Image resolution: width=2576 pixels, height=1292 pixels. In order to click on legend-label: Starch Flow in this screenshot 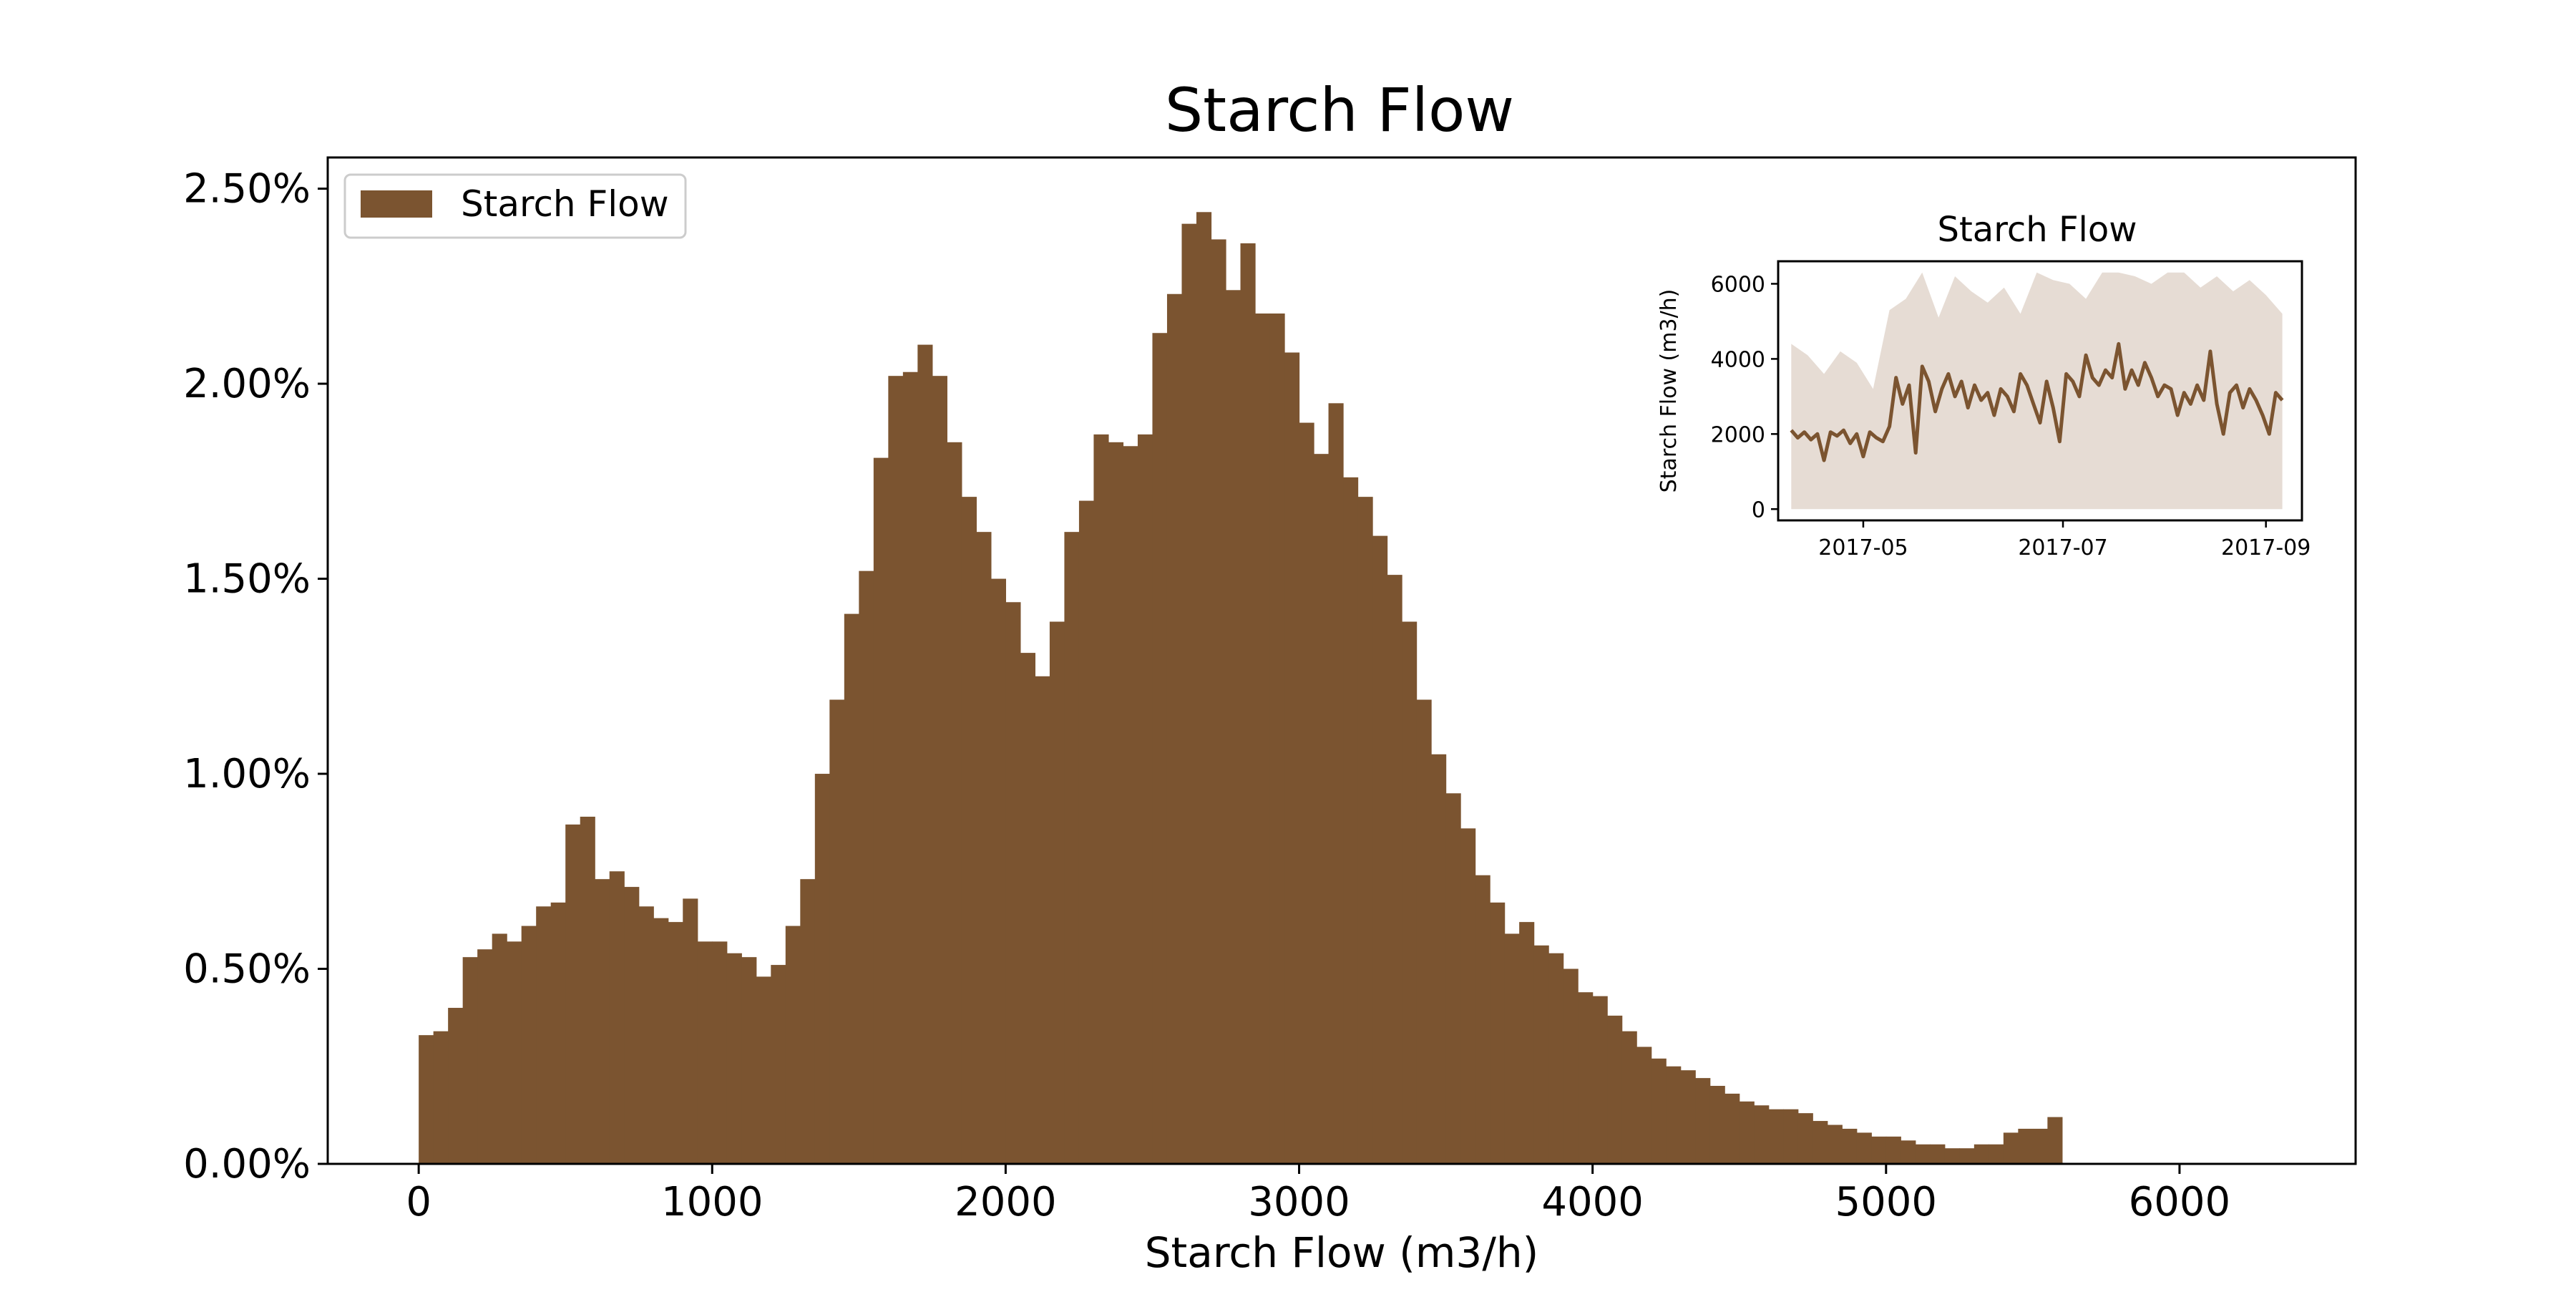, I will do `click(565, 204)`.